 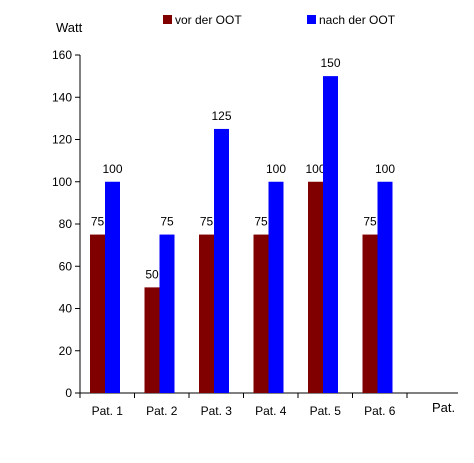 I want to click on legend: vor der OOT nach der OOT, so click(x=279, y=20).